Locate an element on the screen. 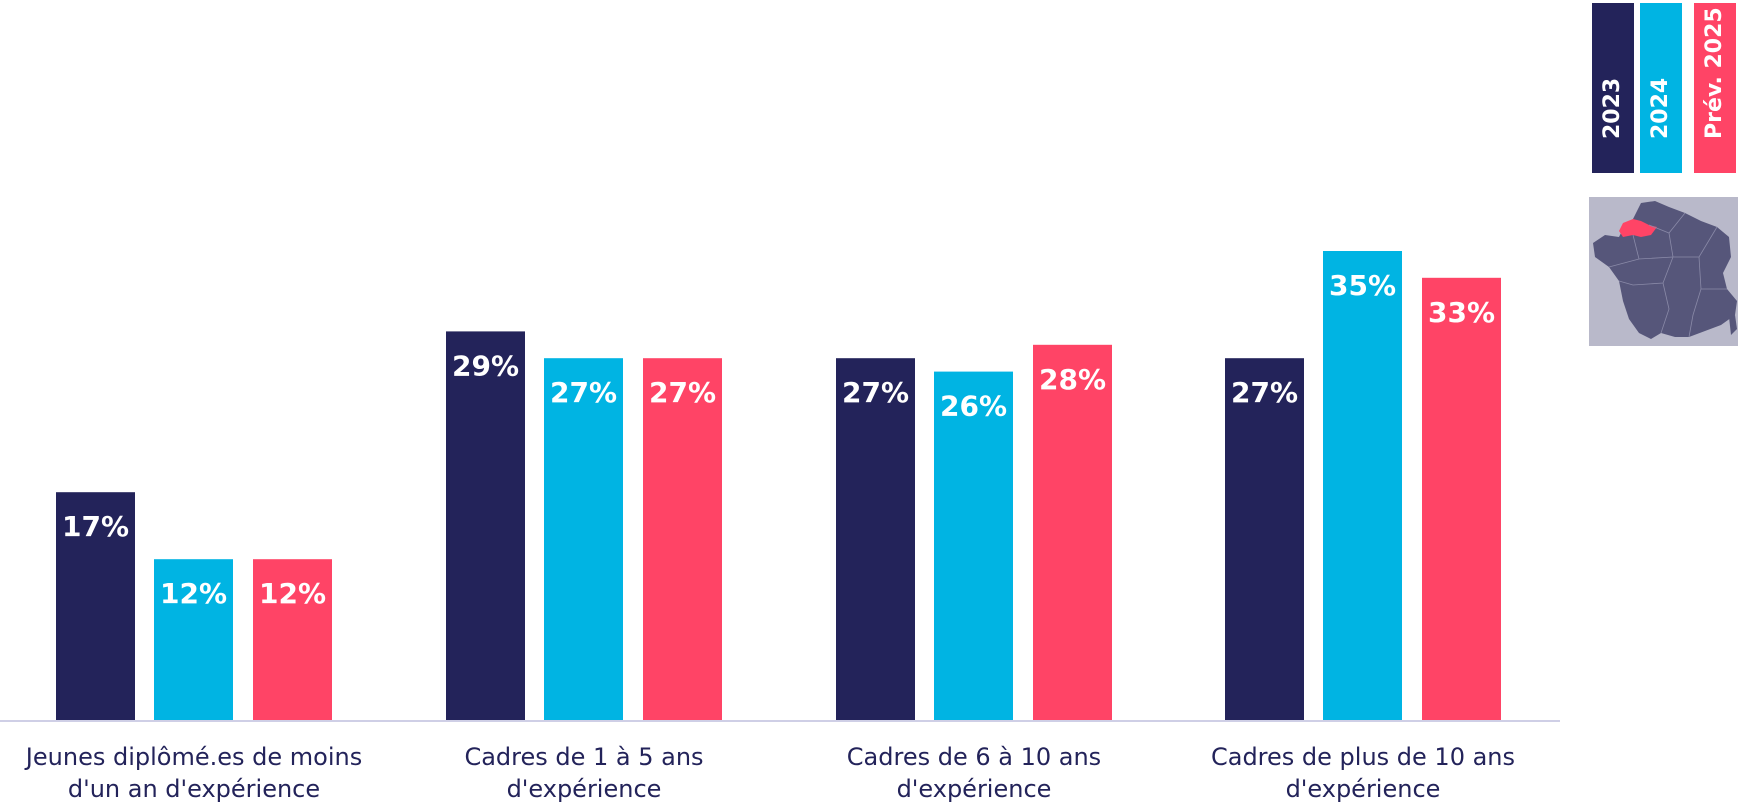 The height and width of the screenshot is (803, 1738). category-label: Jeunes diplômé.es de moins is located at coordinates (193, 757).